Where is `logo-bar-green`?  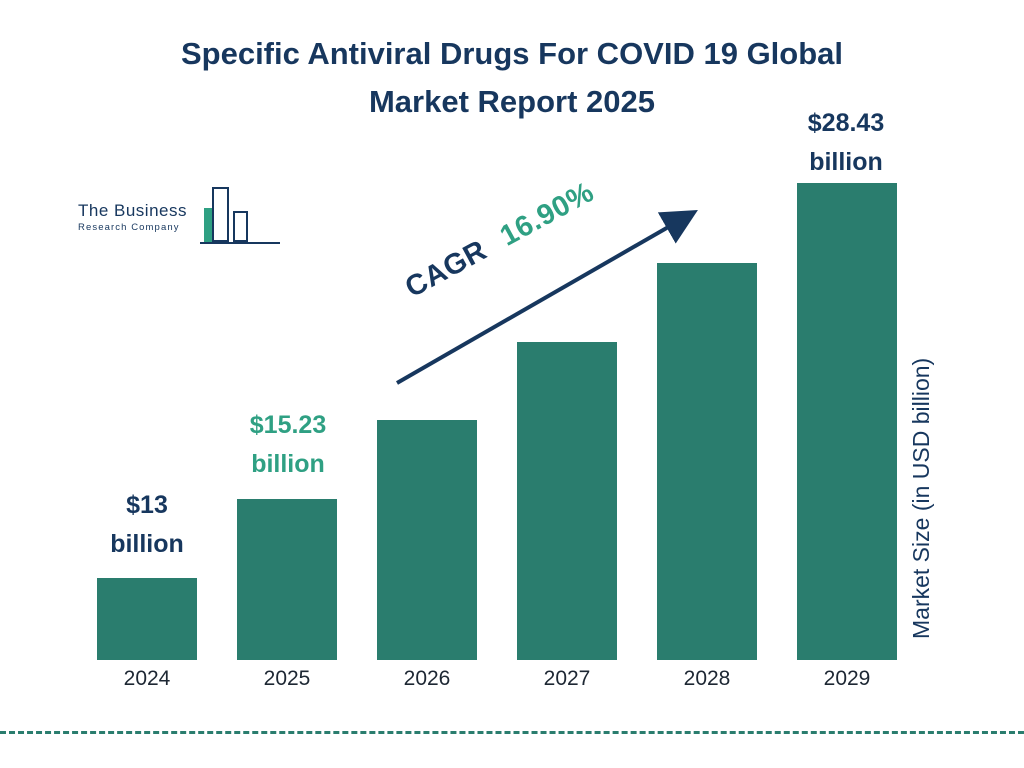 logo-bar-green is located at coordinates (209, 225).